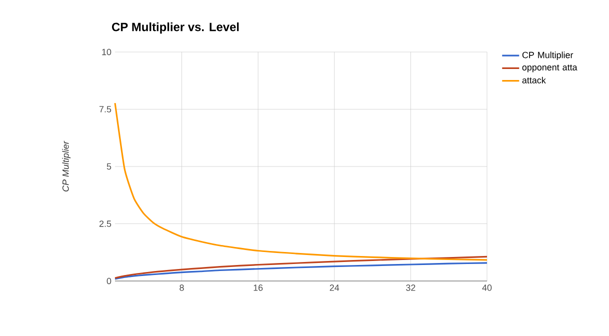 The image size is (609, 336). What do you see at coordinates (107, 52) in the screenshot?
I see `y-tick-label: 10` at bounding box center [107, 52].